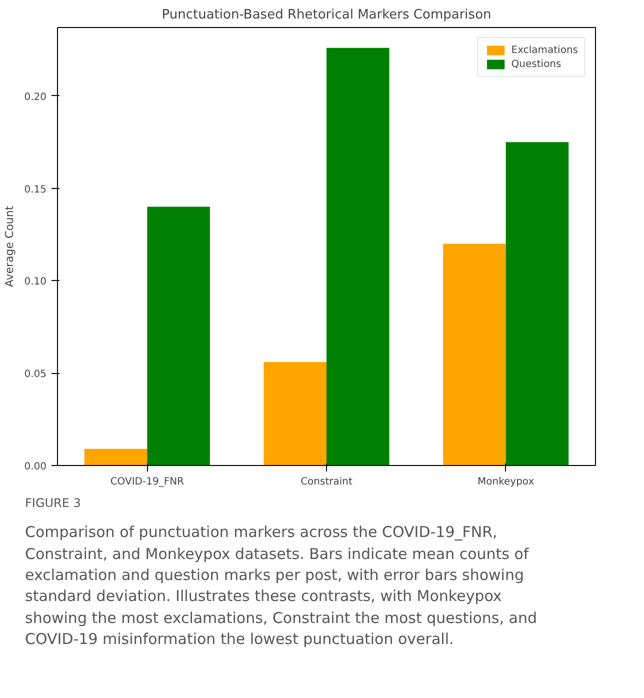  Describe the element at coordinates (281, 586) in the screenshot. I see `text: Comparison of punctuation markers across the COVID-19_FNR, Constraint, and Monkeypox datasets. Bars indicate mean counts of exclamation and question marks per post, with error bars showing standard deviation. Illustrates these contrasts, with Monkeypox showing the most exclamations, Constraint the most questions, and COVID-19 misinformation the lowest punctuation overall.` at that location.